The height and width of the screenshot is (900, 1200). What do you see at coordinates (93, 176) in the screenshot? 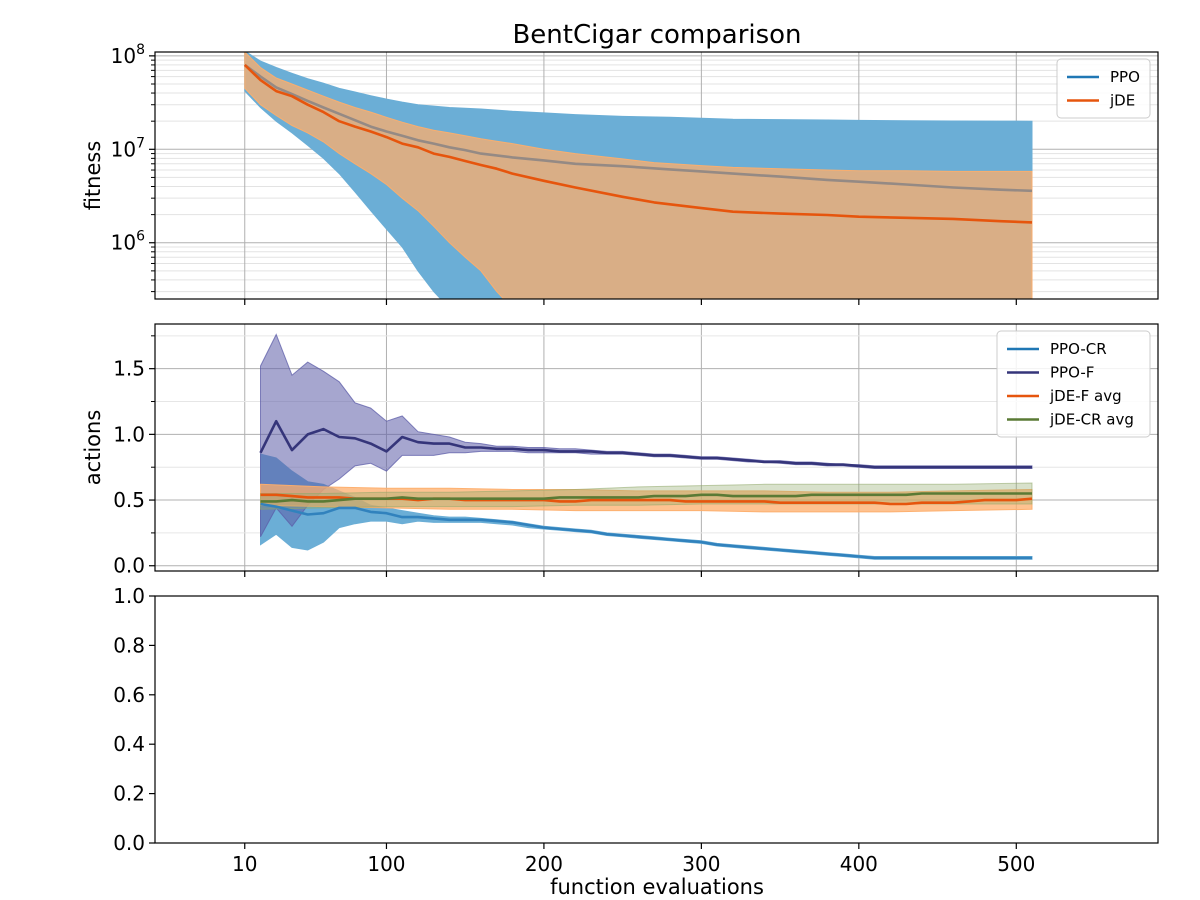
I see `top-y-axis-label: fitness` at bounding box center [93, 176].